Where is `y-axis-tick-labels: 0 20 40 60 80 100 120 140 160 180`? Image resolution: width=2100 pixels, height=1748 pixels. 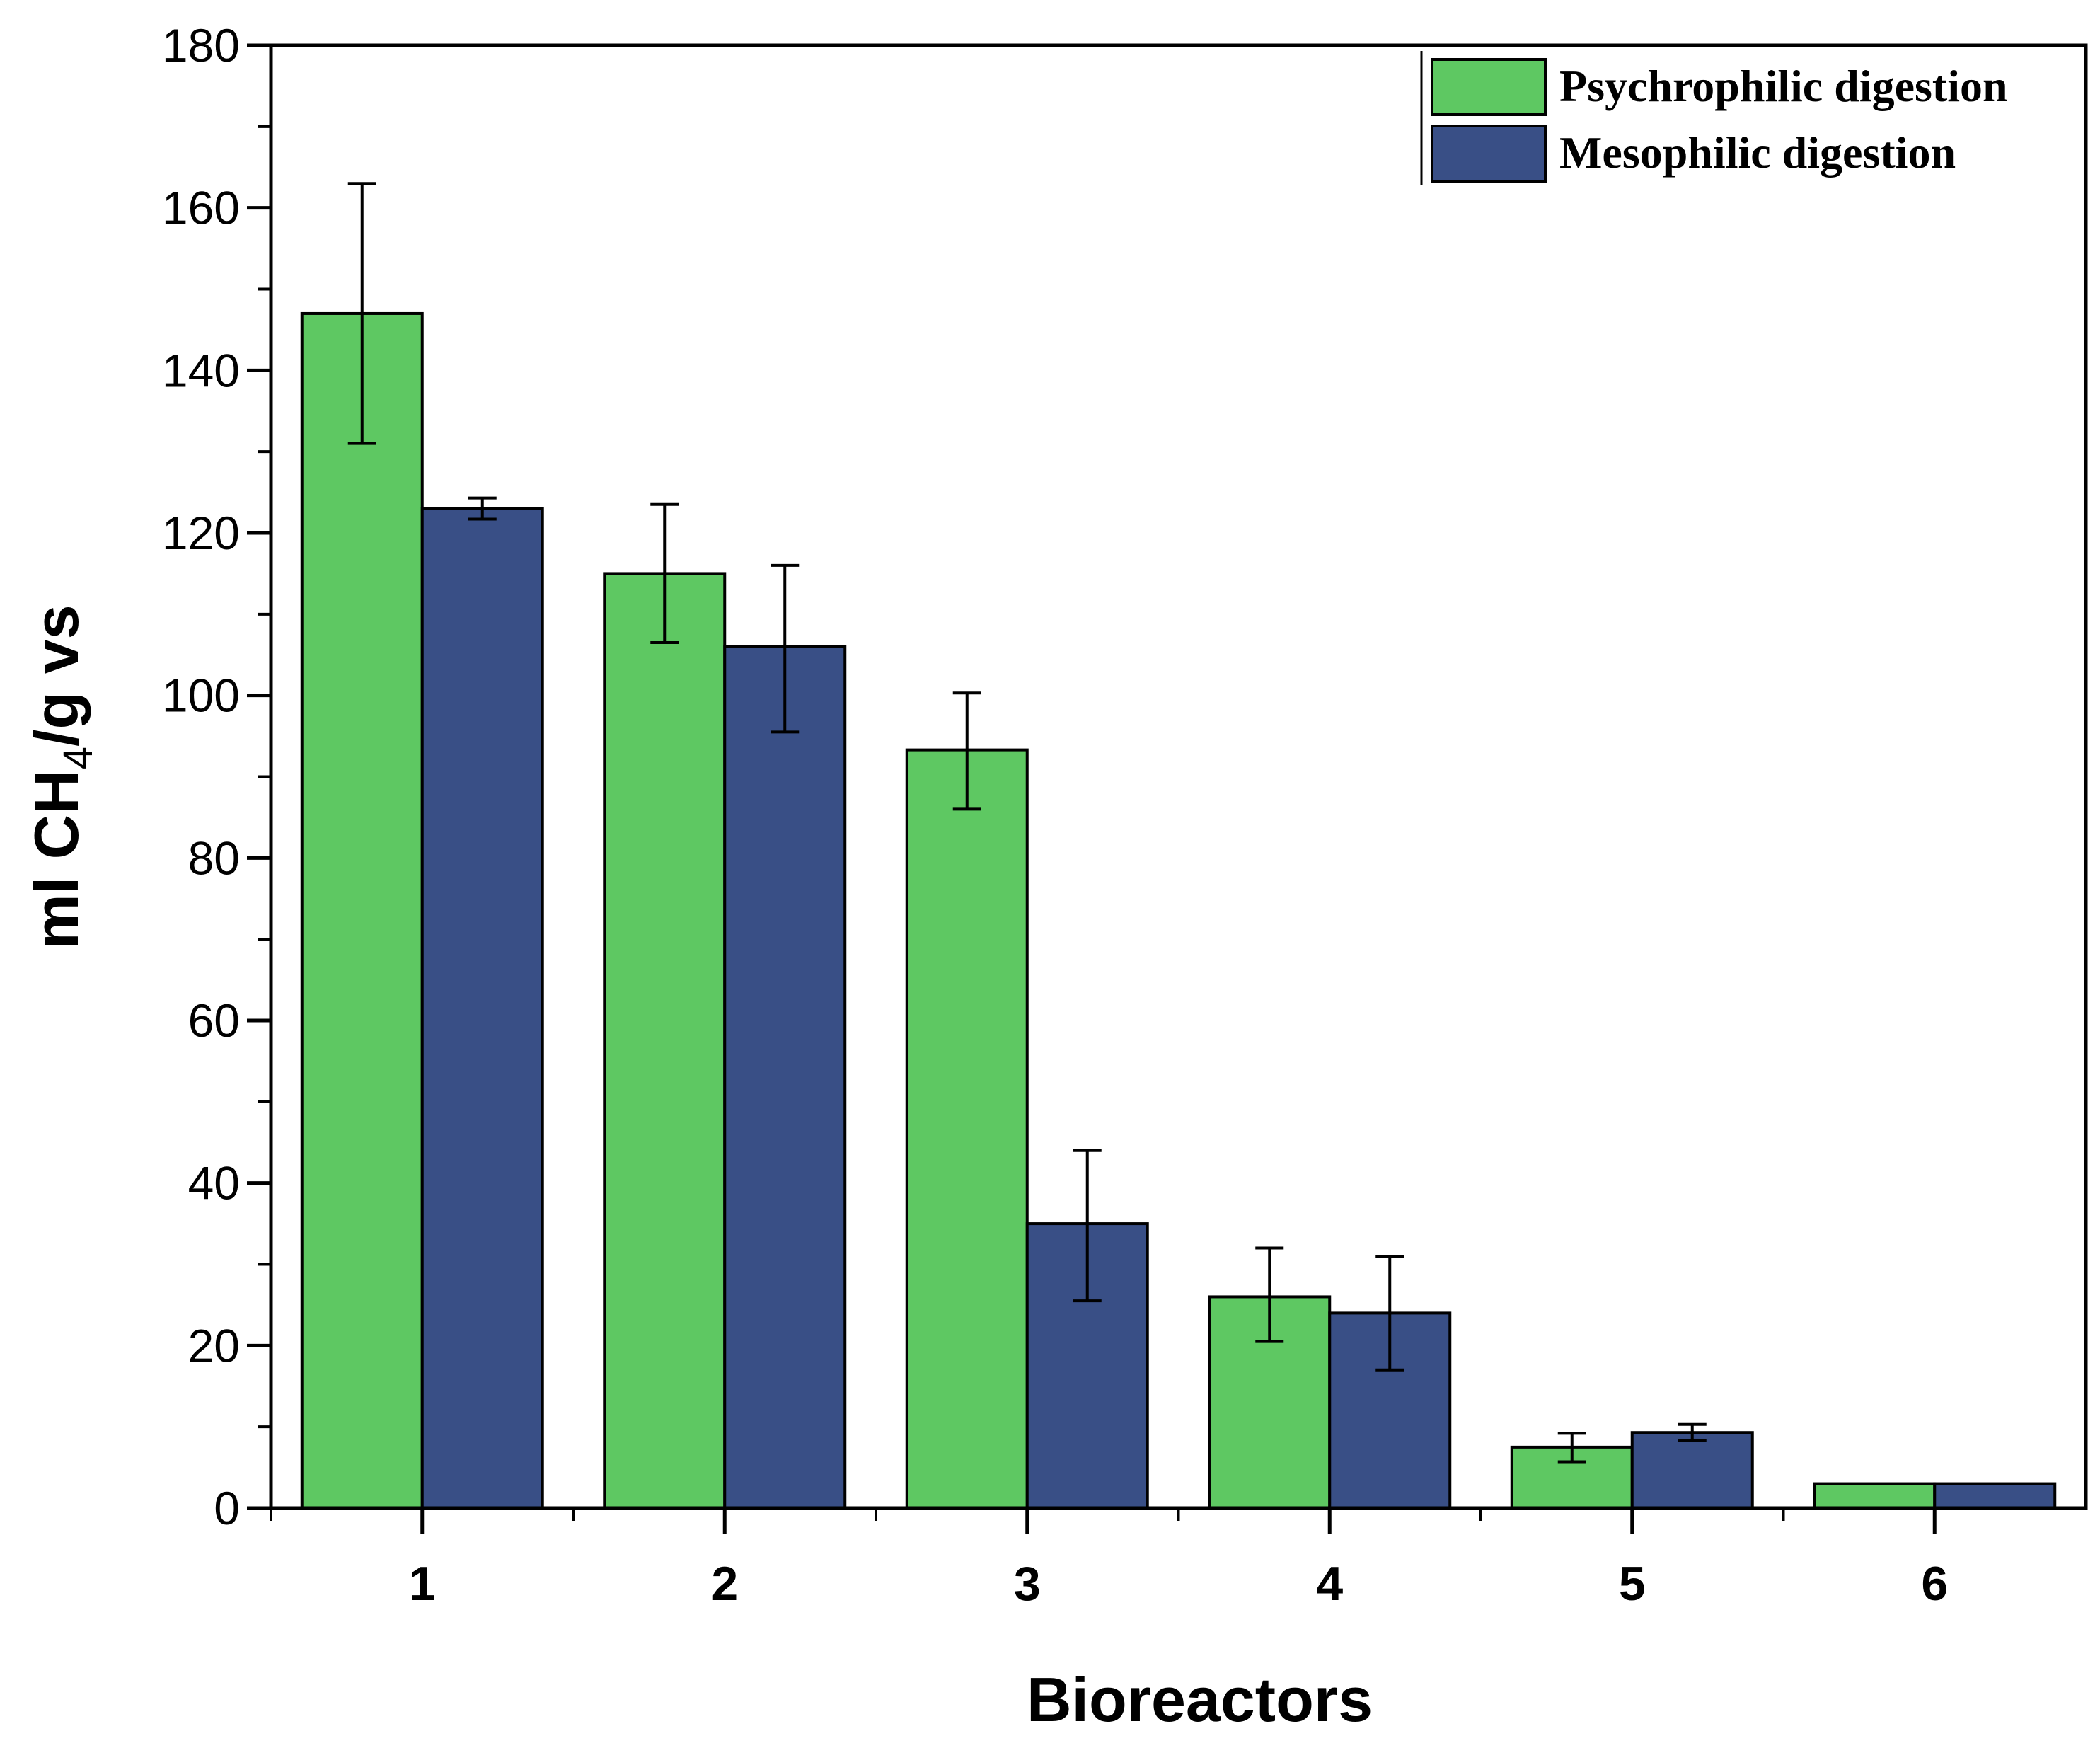
y-axis-tick-labels: 0 20 40 60 80 100 120 140 160 180 is located at coordinates (201, 777).